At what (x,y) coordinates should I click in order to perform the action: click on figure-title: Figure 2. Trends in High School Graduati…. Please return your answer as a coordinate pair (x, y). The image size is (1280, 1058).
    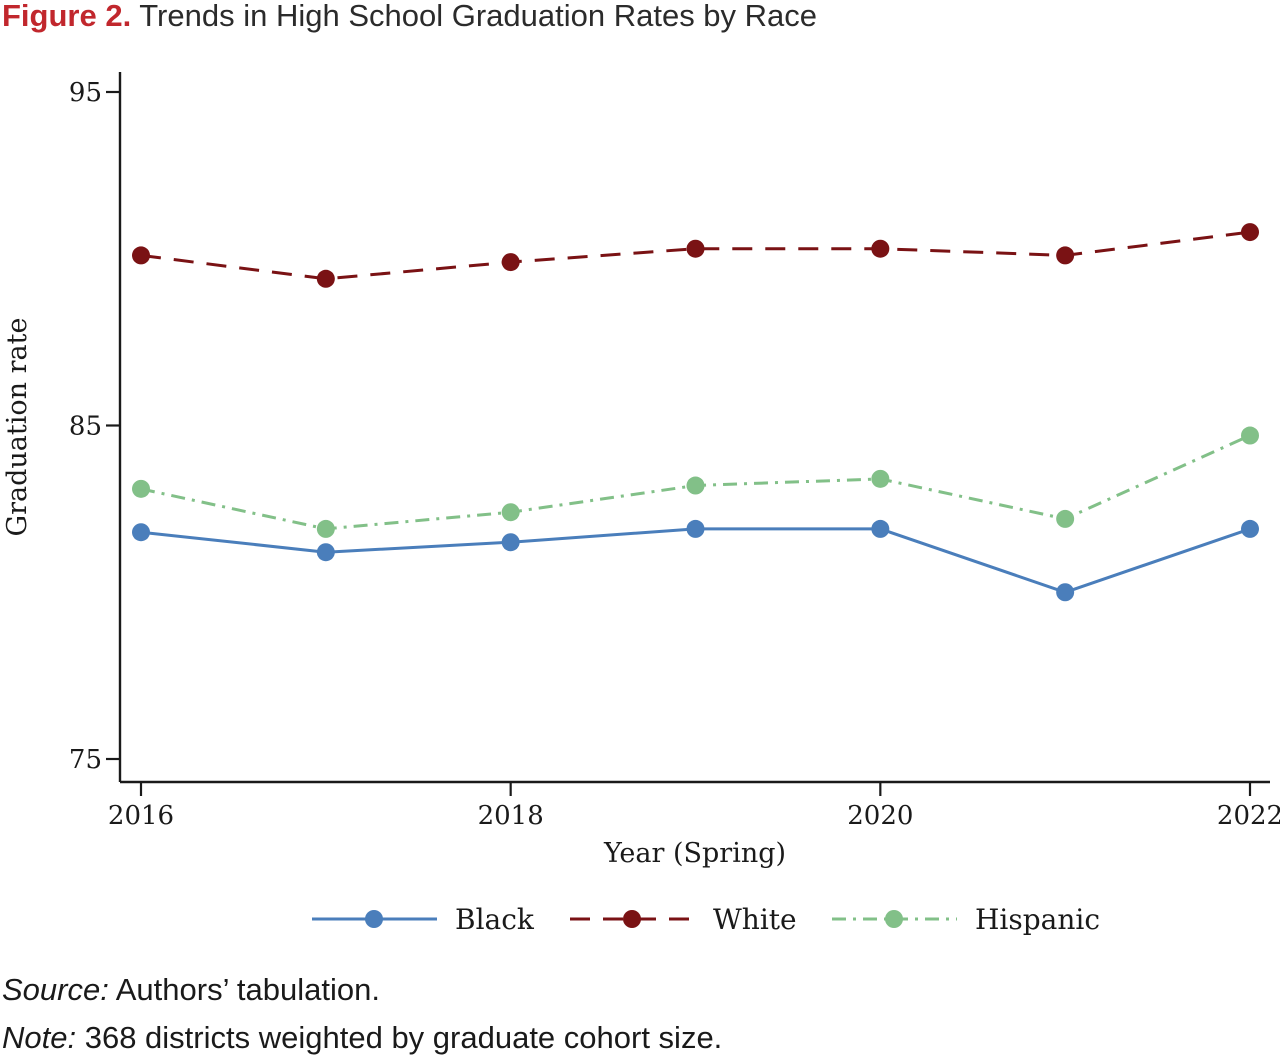
    Looking at the image, I should click on (409, 18).